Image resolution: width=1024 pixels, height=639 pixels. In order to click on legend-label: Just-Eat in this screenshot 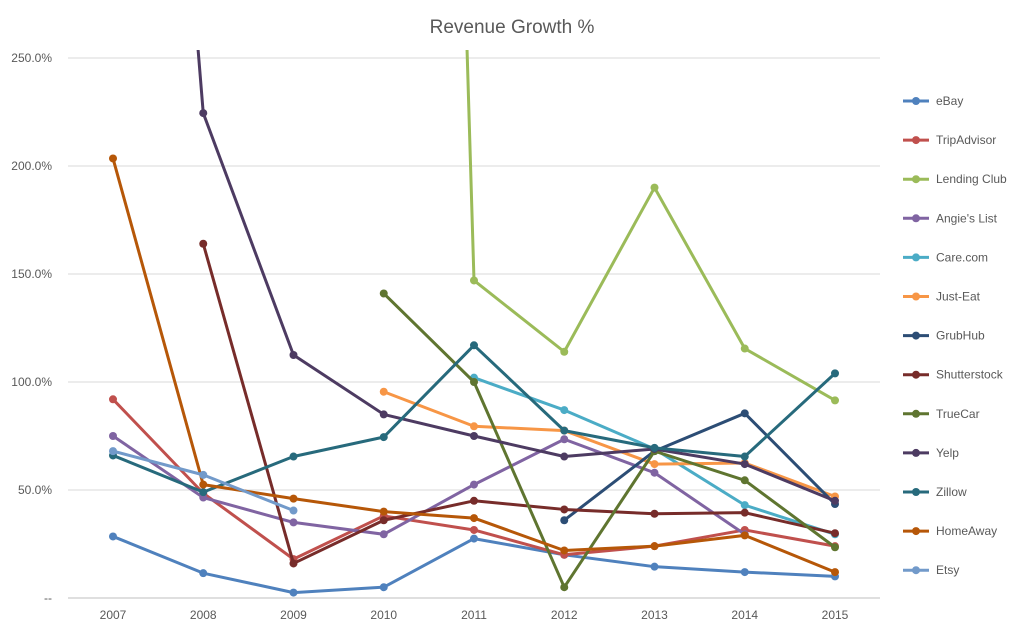, I will do `click(958, 297)`.